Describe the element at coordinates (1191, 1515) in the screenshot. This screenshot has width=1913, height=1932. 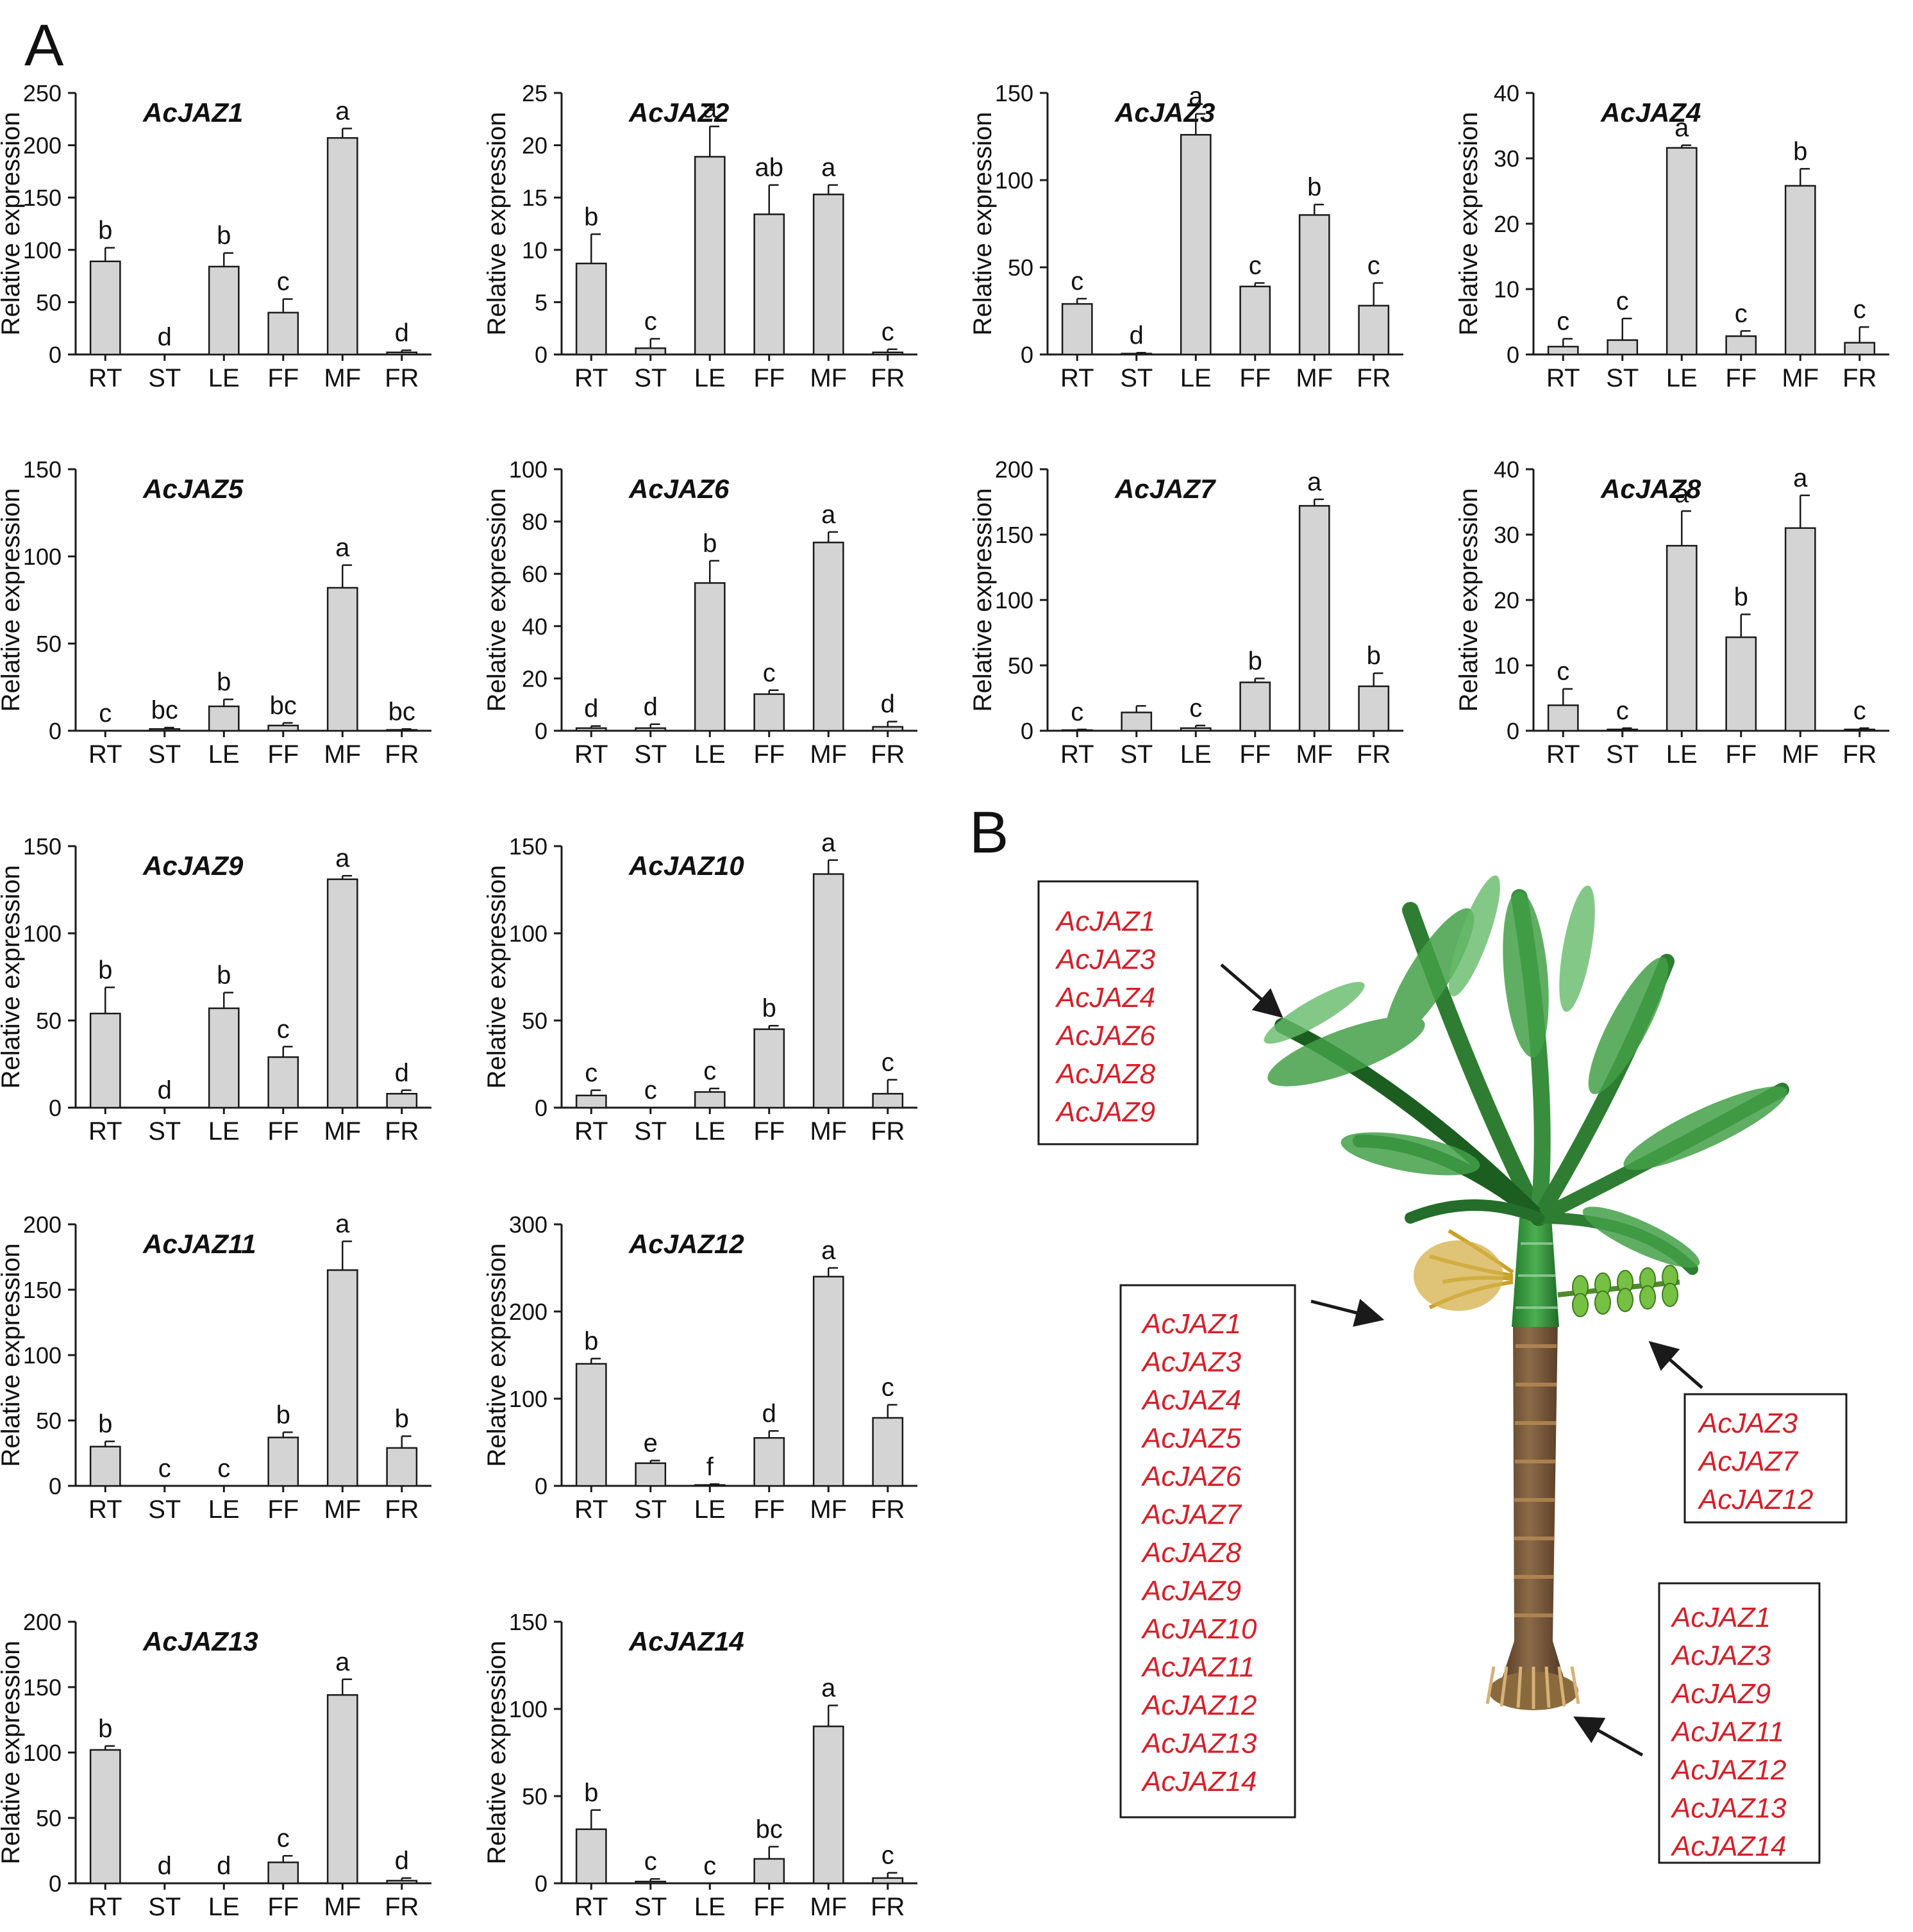
I see `gene-label: AcJAZ7` at that location.